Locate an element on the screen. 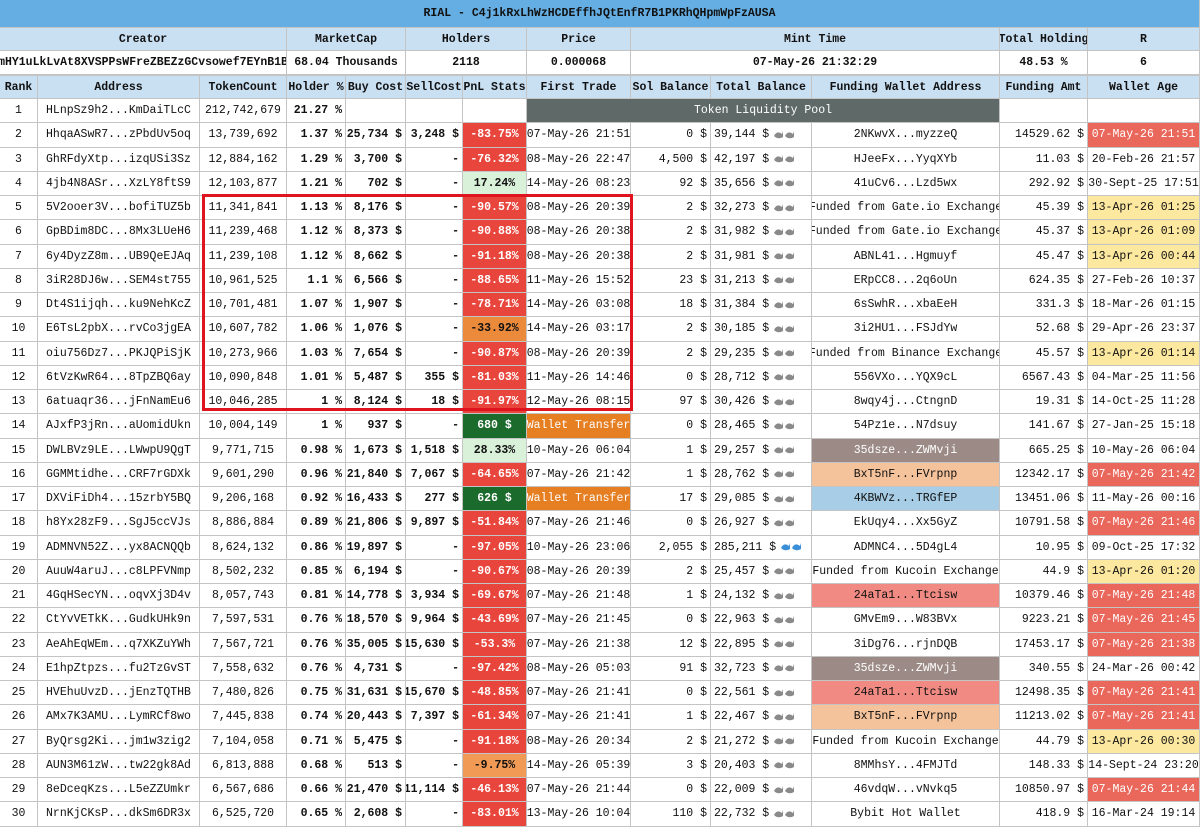  cell-text: 680 $ is located at coordinates (494, 426).